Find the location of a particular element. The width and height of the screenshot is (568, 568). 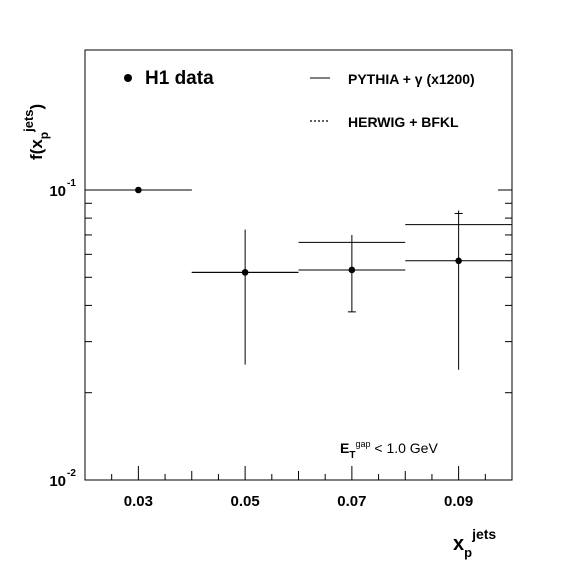

gap-energy-annotation: ETgap < 1.0 GeV is located at coordinates (389, 450).